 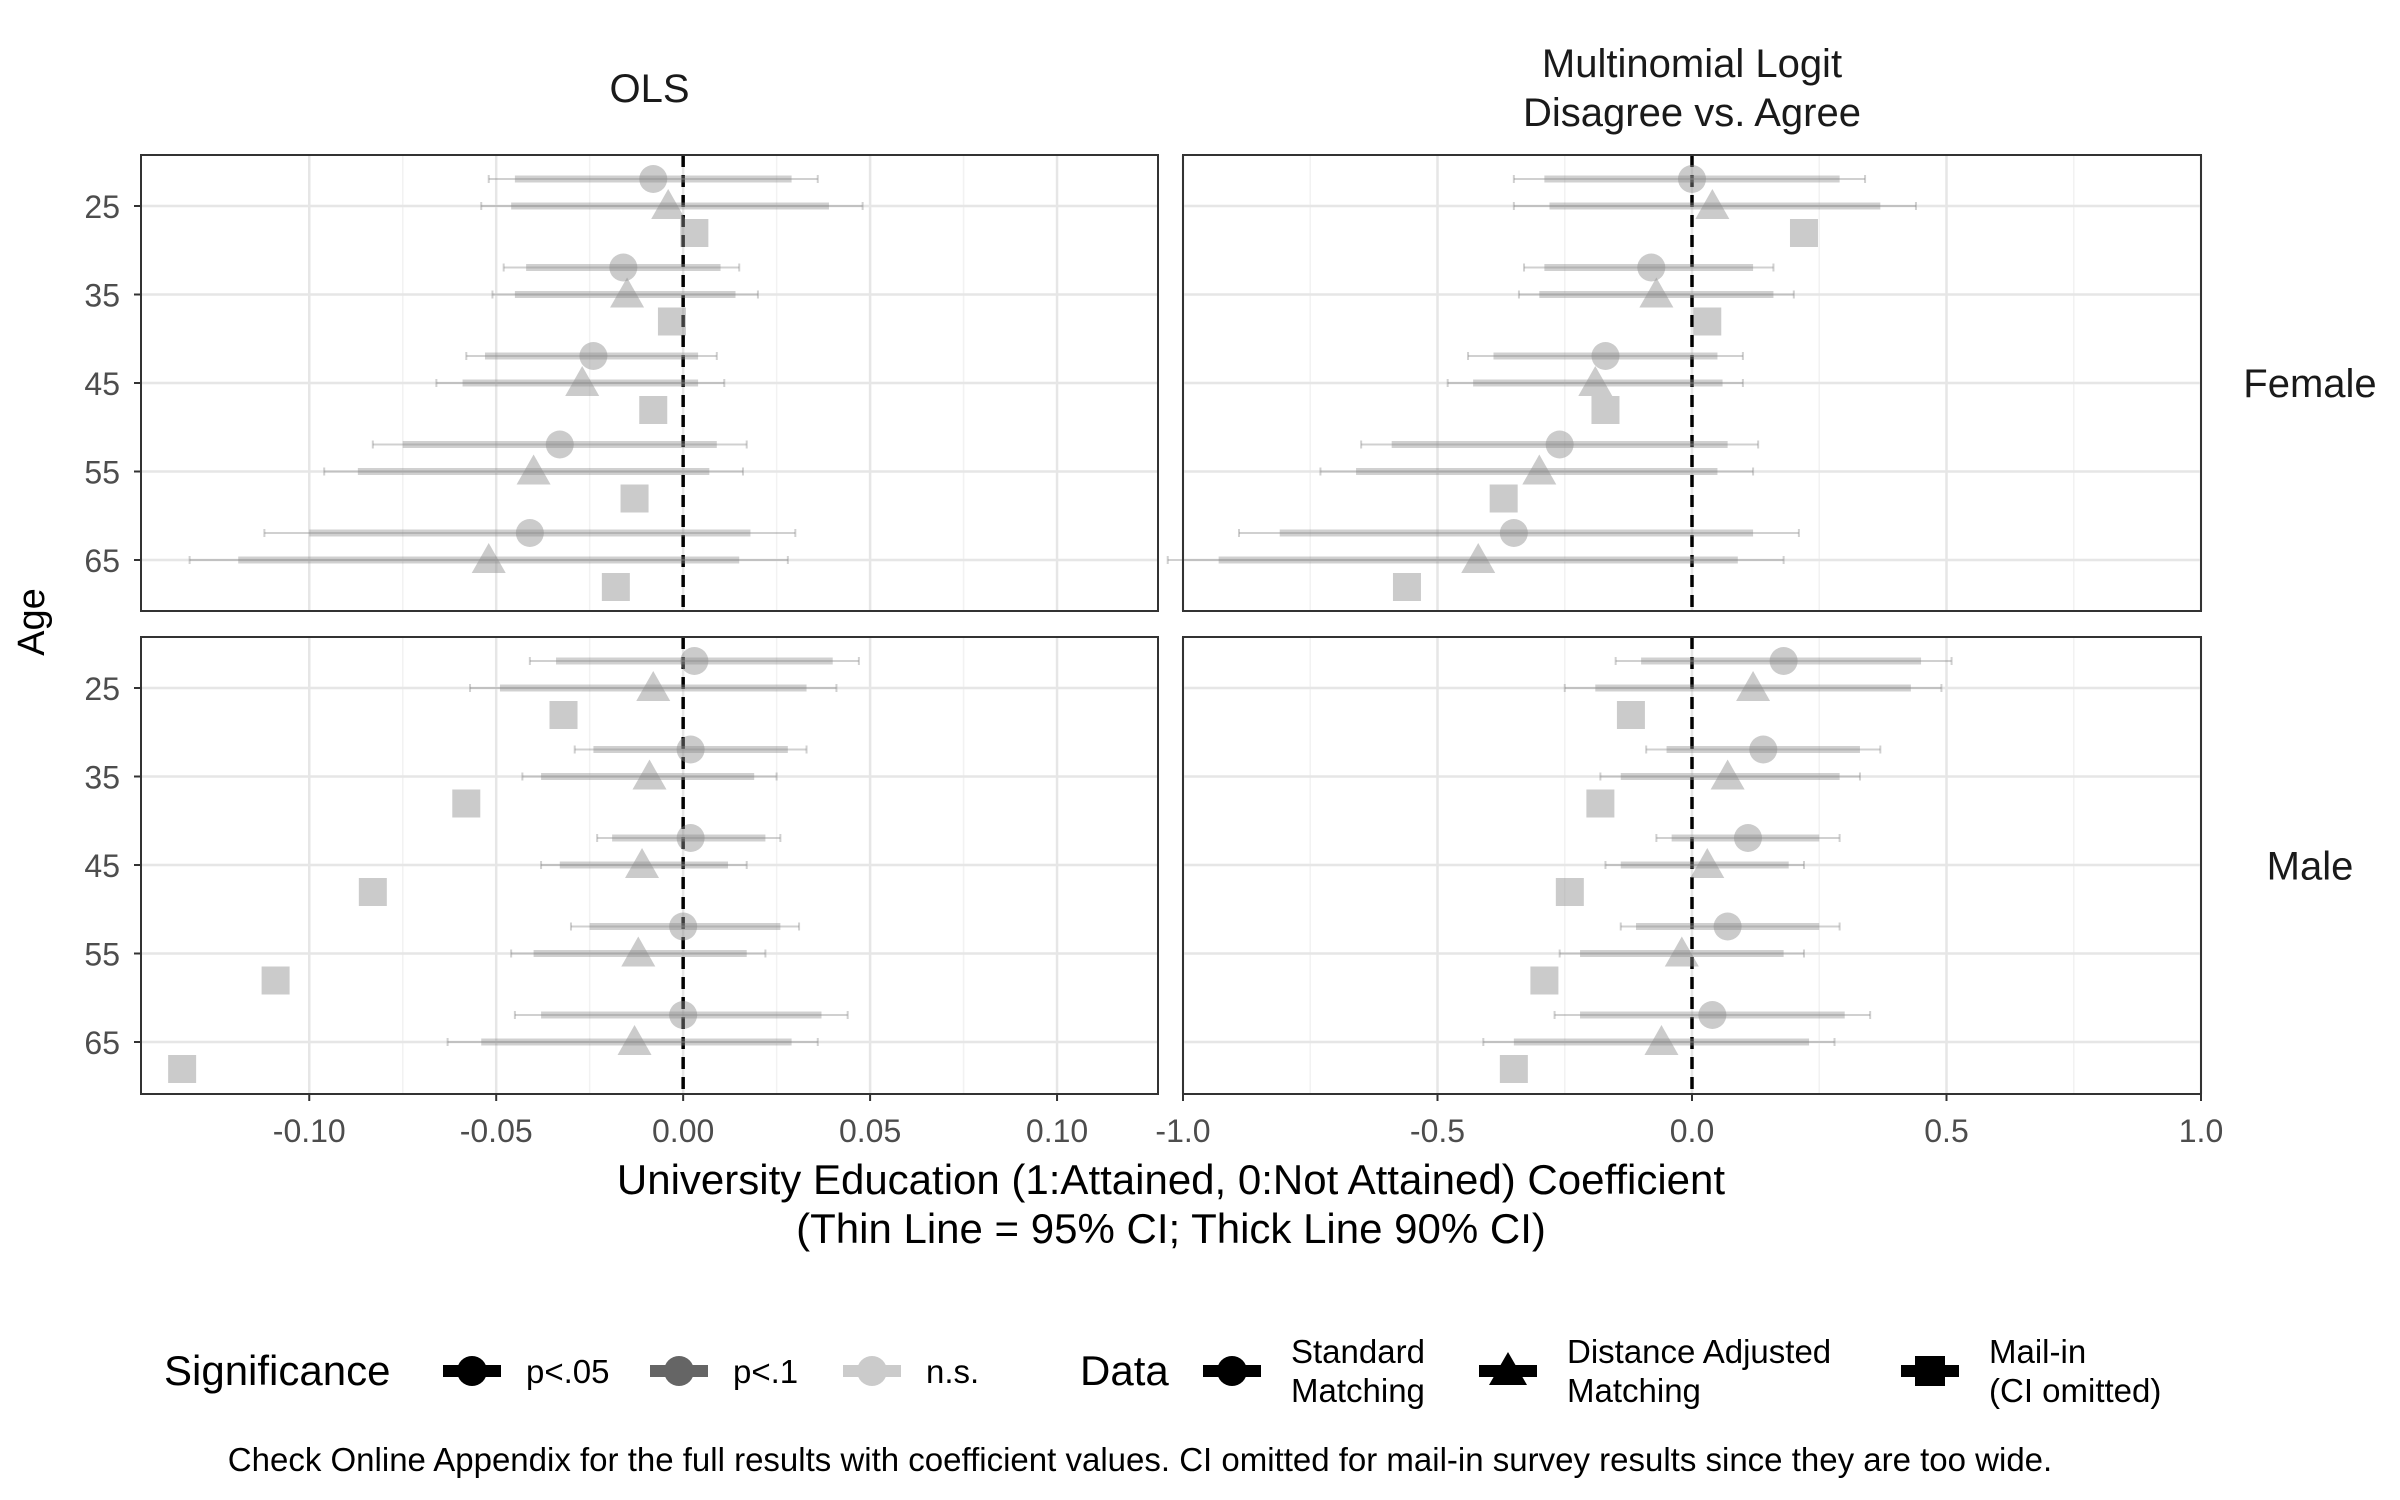 I want to click on y-tick-label: 65, so click(x=102, y=561).